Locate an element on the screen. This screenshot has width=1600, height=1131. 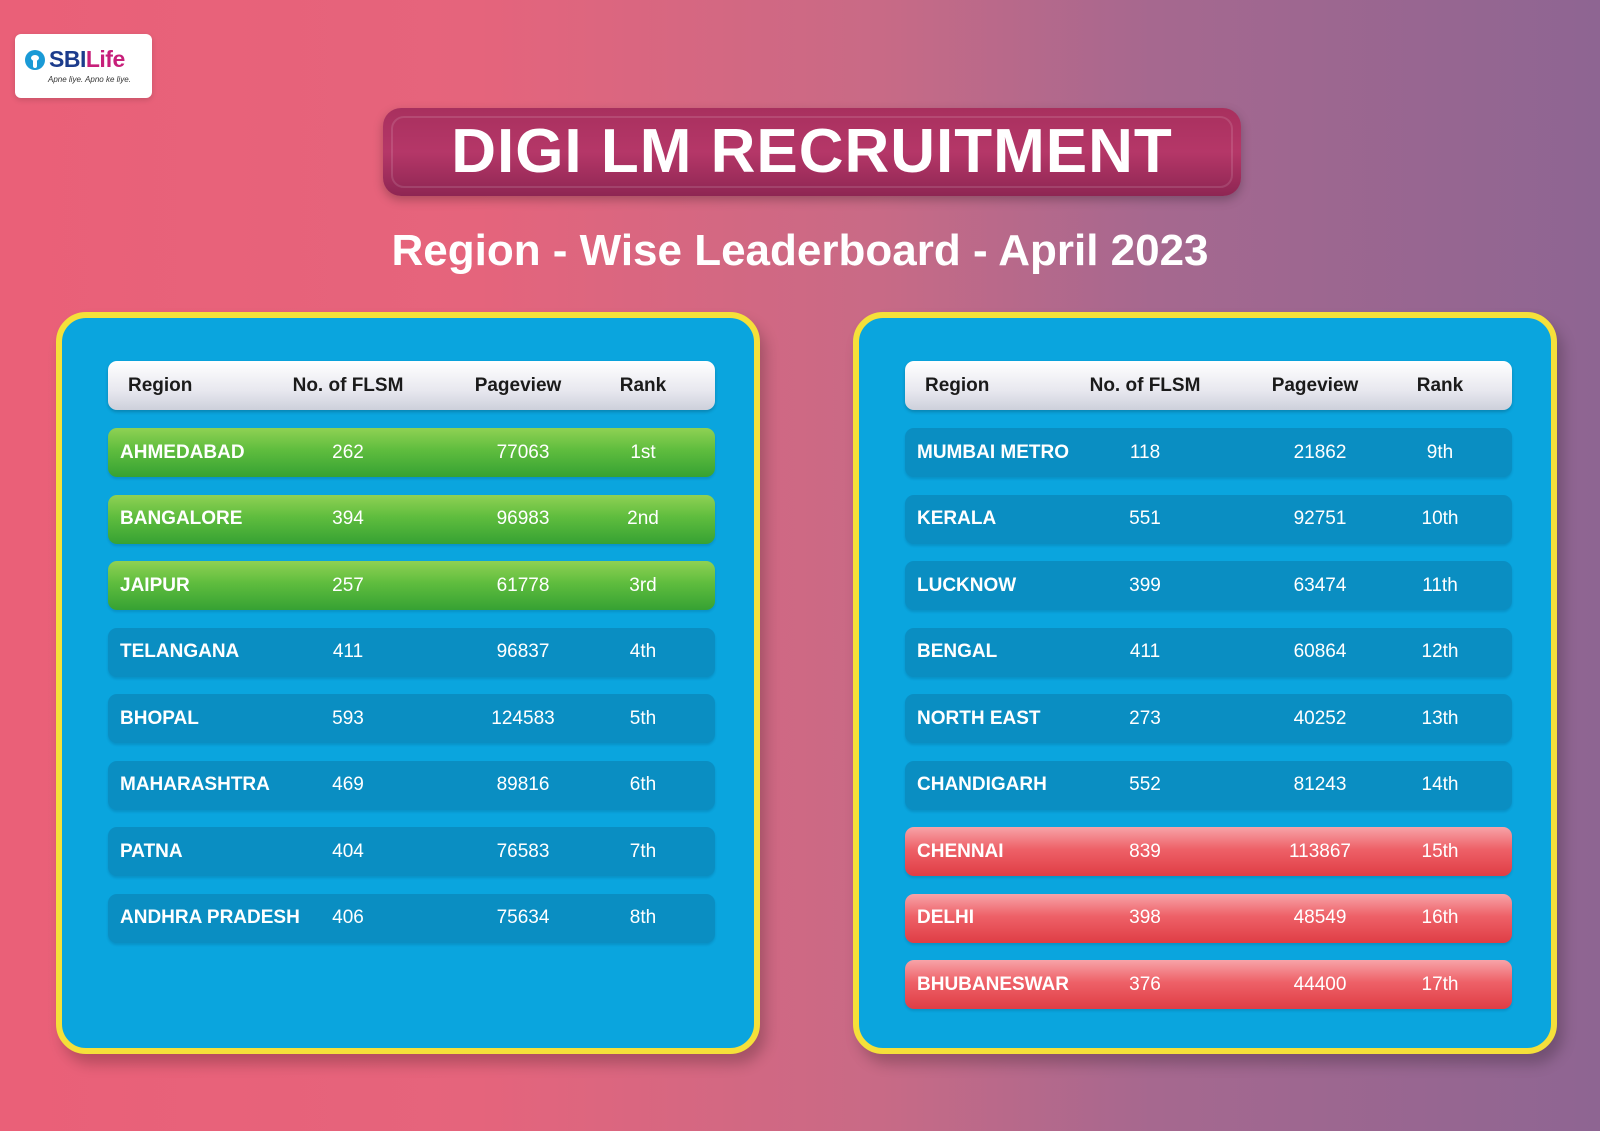
table-row: AHMEDABAD 262 77063 1st is located at coordinates (411, 452).